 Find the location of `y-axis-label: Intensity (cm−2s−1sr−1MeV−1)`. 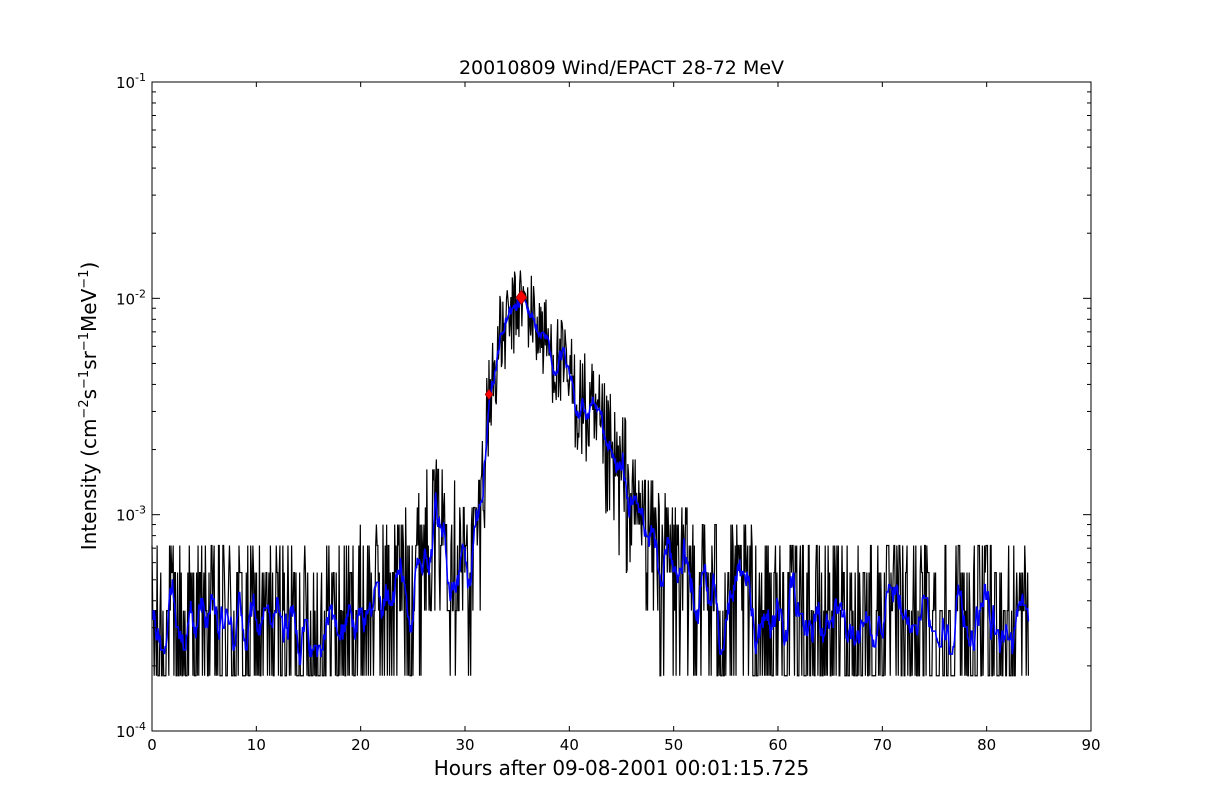

y-axis-label: Intensity (cm−2s−1sr−1MeV−1) is located at coordinates (89, 406).